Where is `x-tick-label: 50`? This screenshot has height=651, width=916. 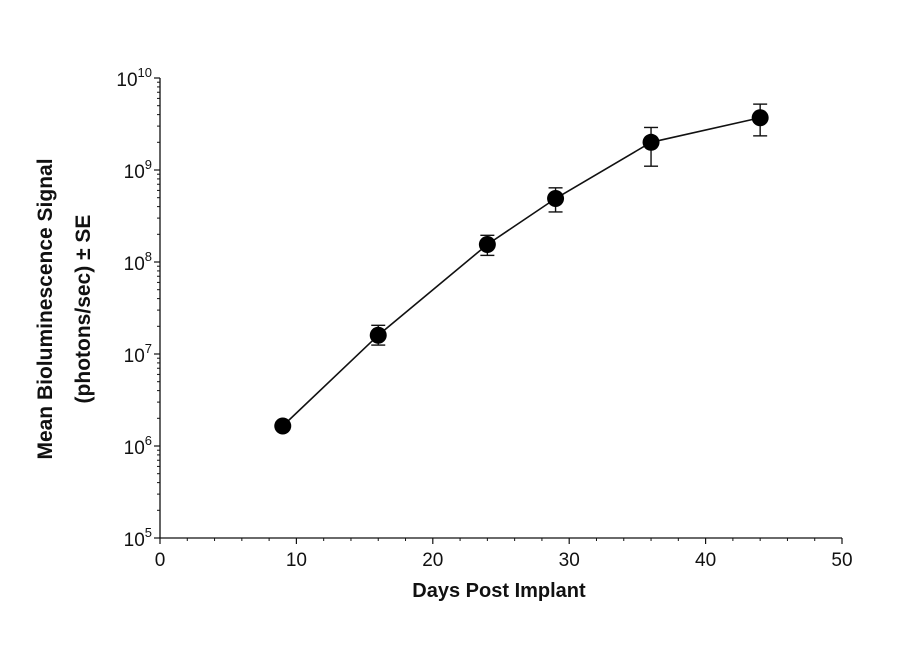
x-tick-label: 50 is located at coordinates (841, 560).